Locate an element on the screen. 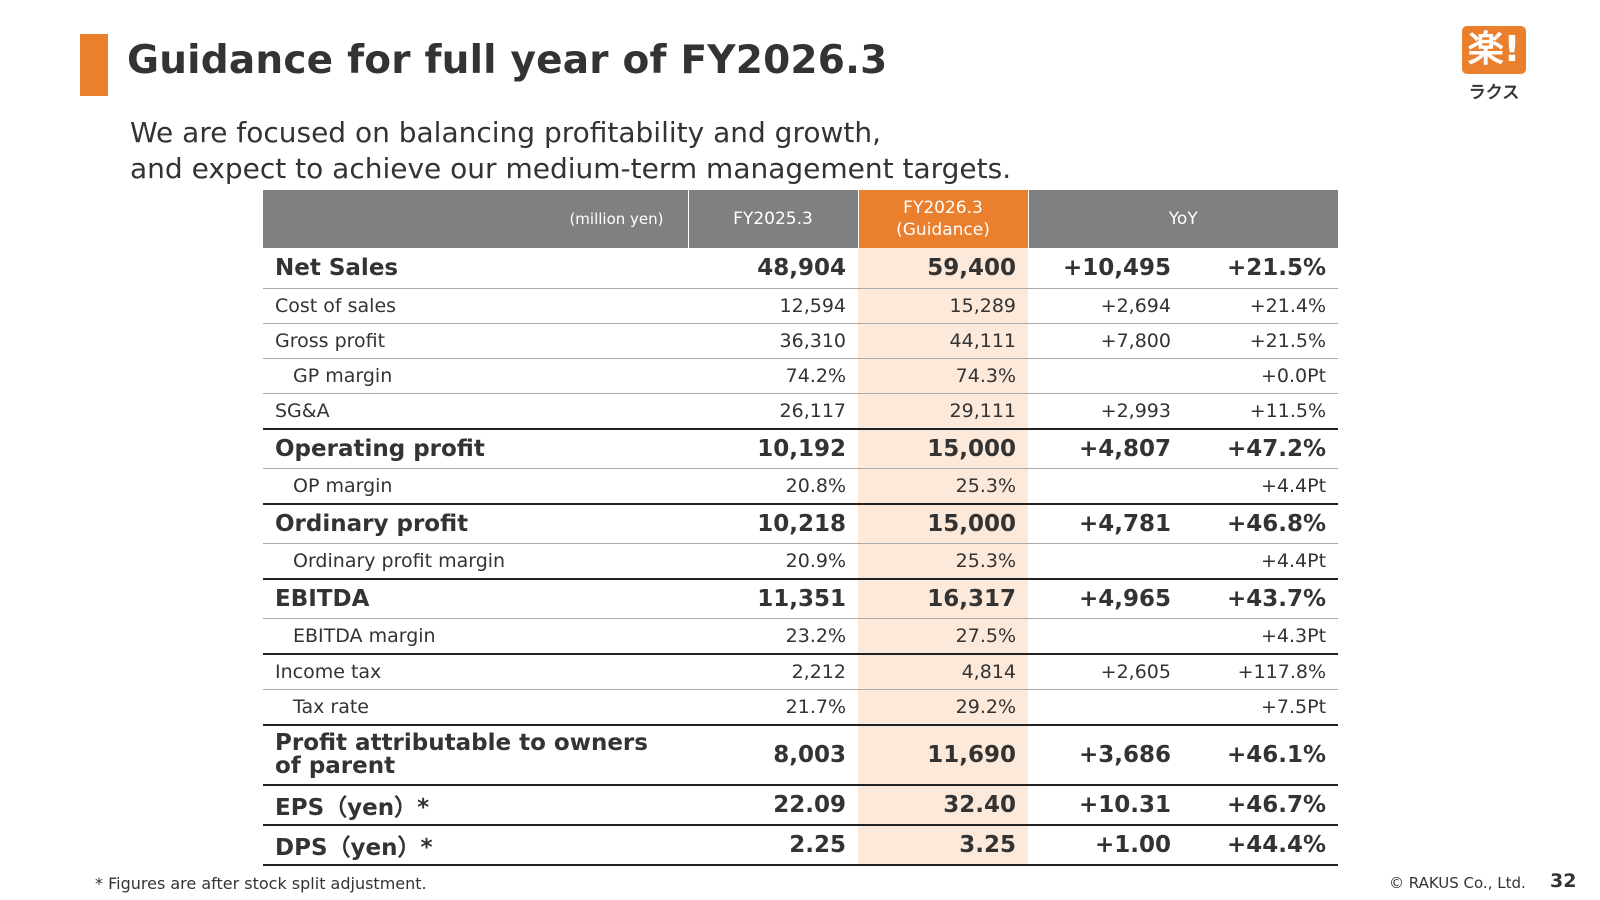  row-label: OP margin is located at coordinates (475, 486).